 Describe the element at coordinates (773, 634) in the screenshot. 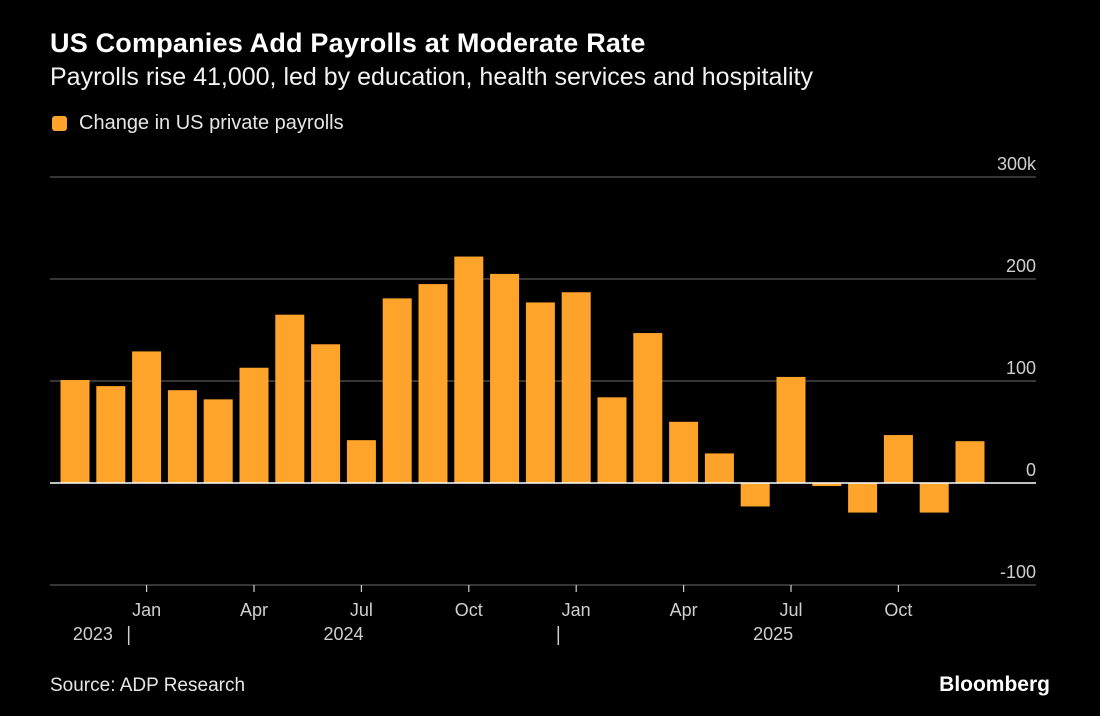

I see `year-label: 2025` at that location.